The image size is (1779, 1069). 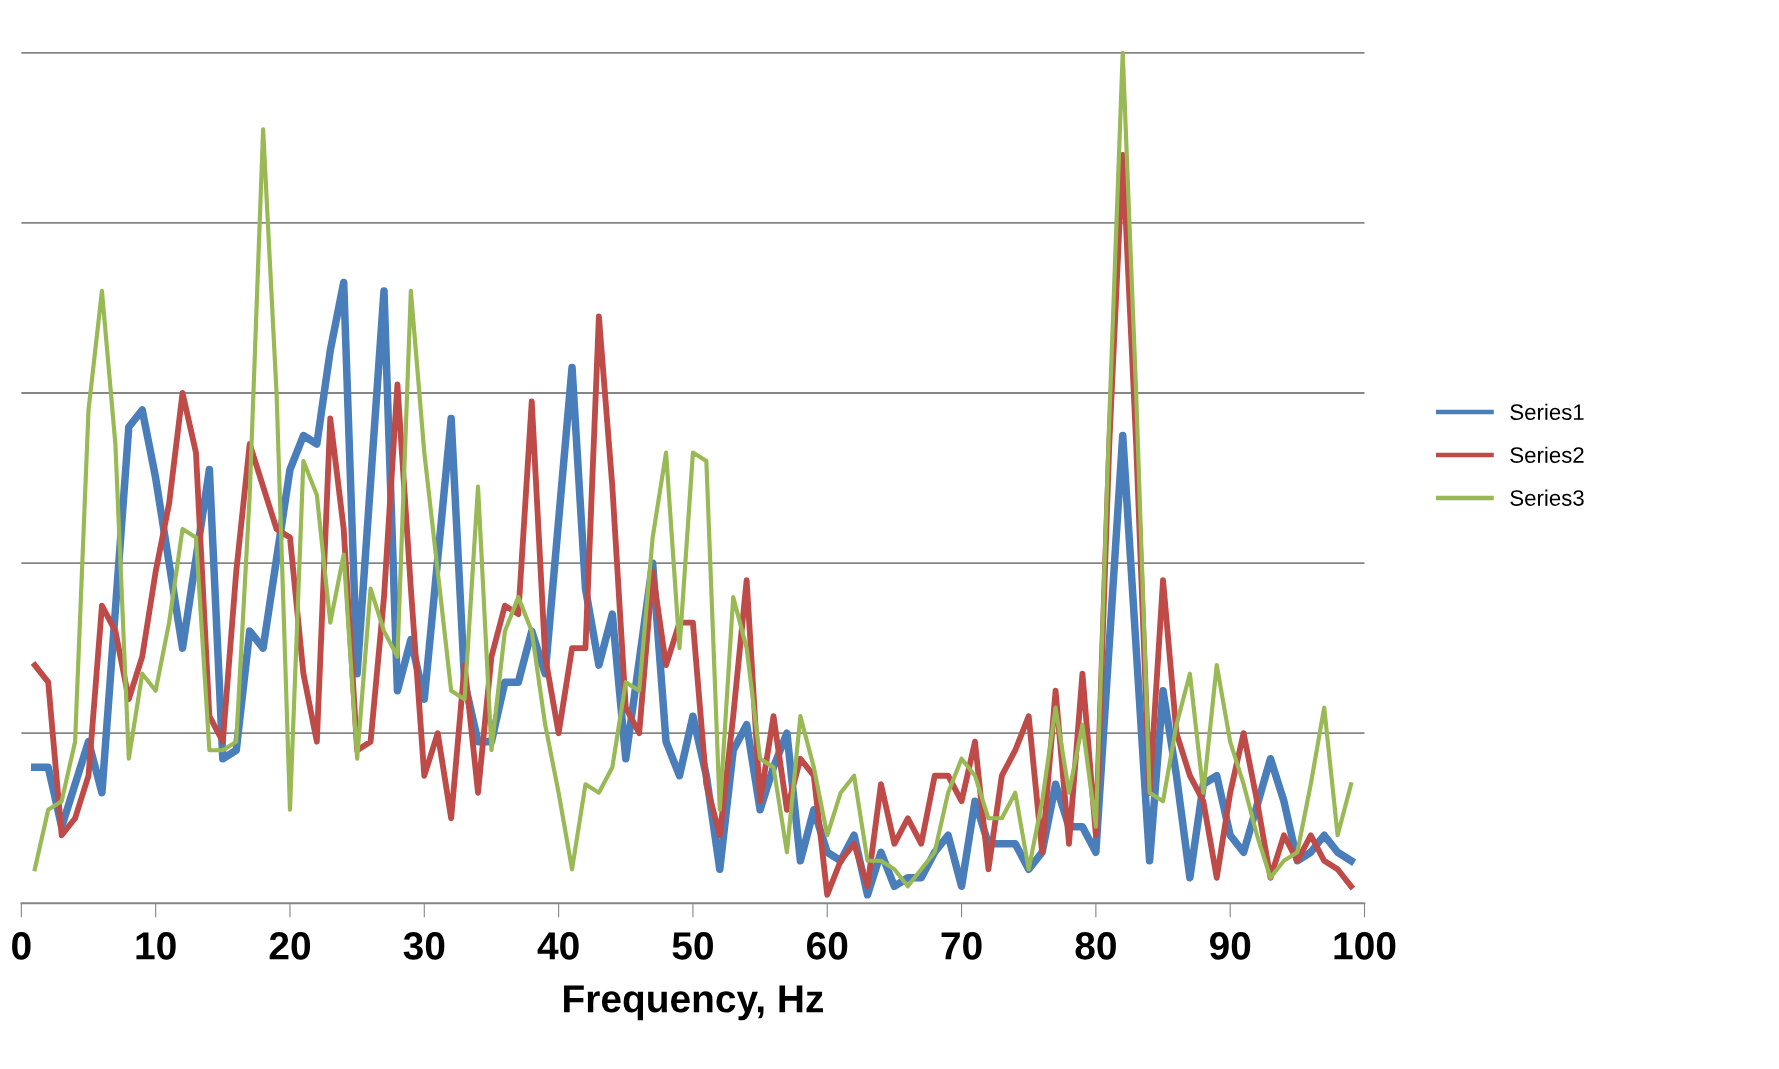 I want to click on legend-label: Series3, so click(x=1547, y=497).